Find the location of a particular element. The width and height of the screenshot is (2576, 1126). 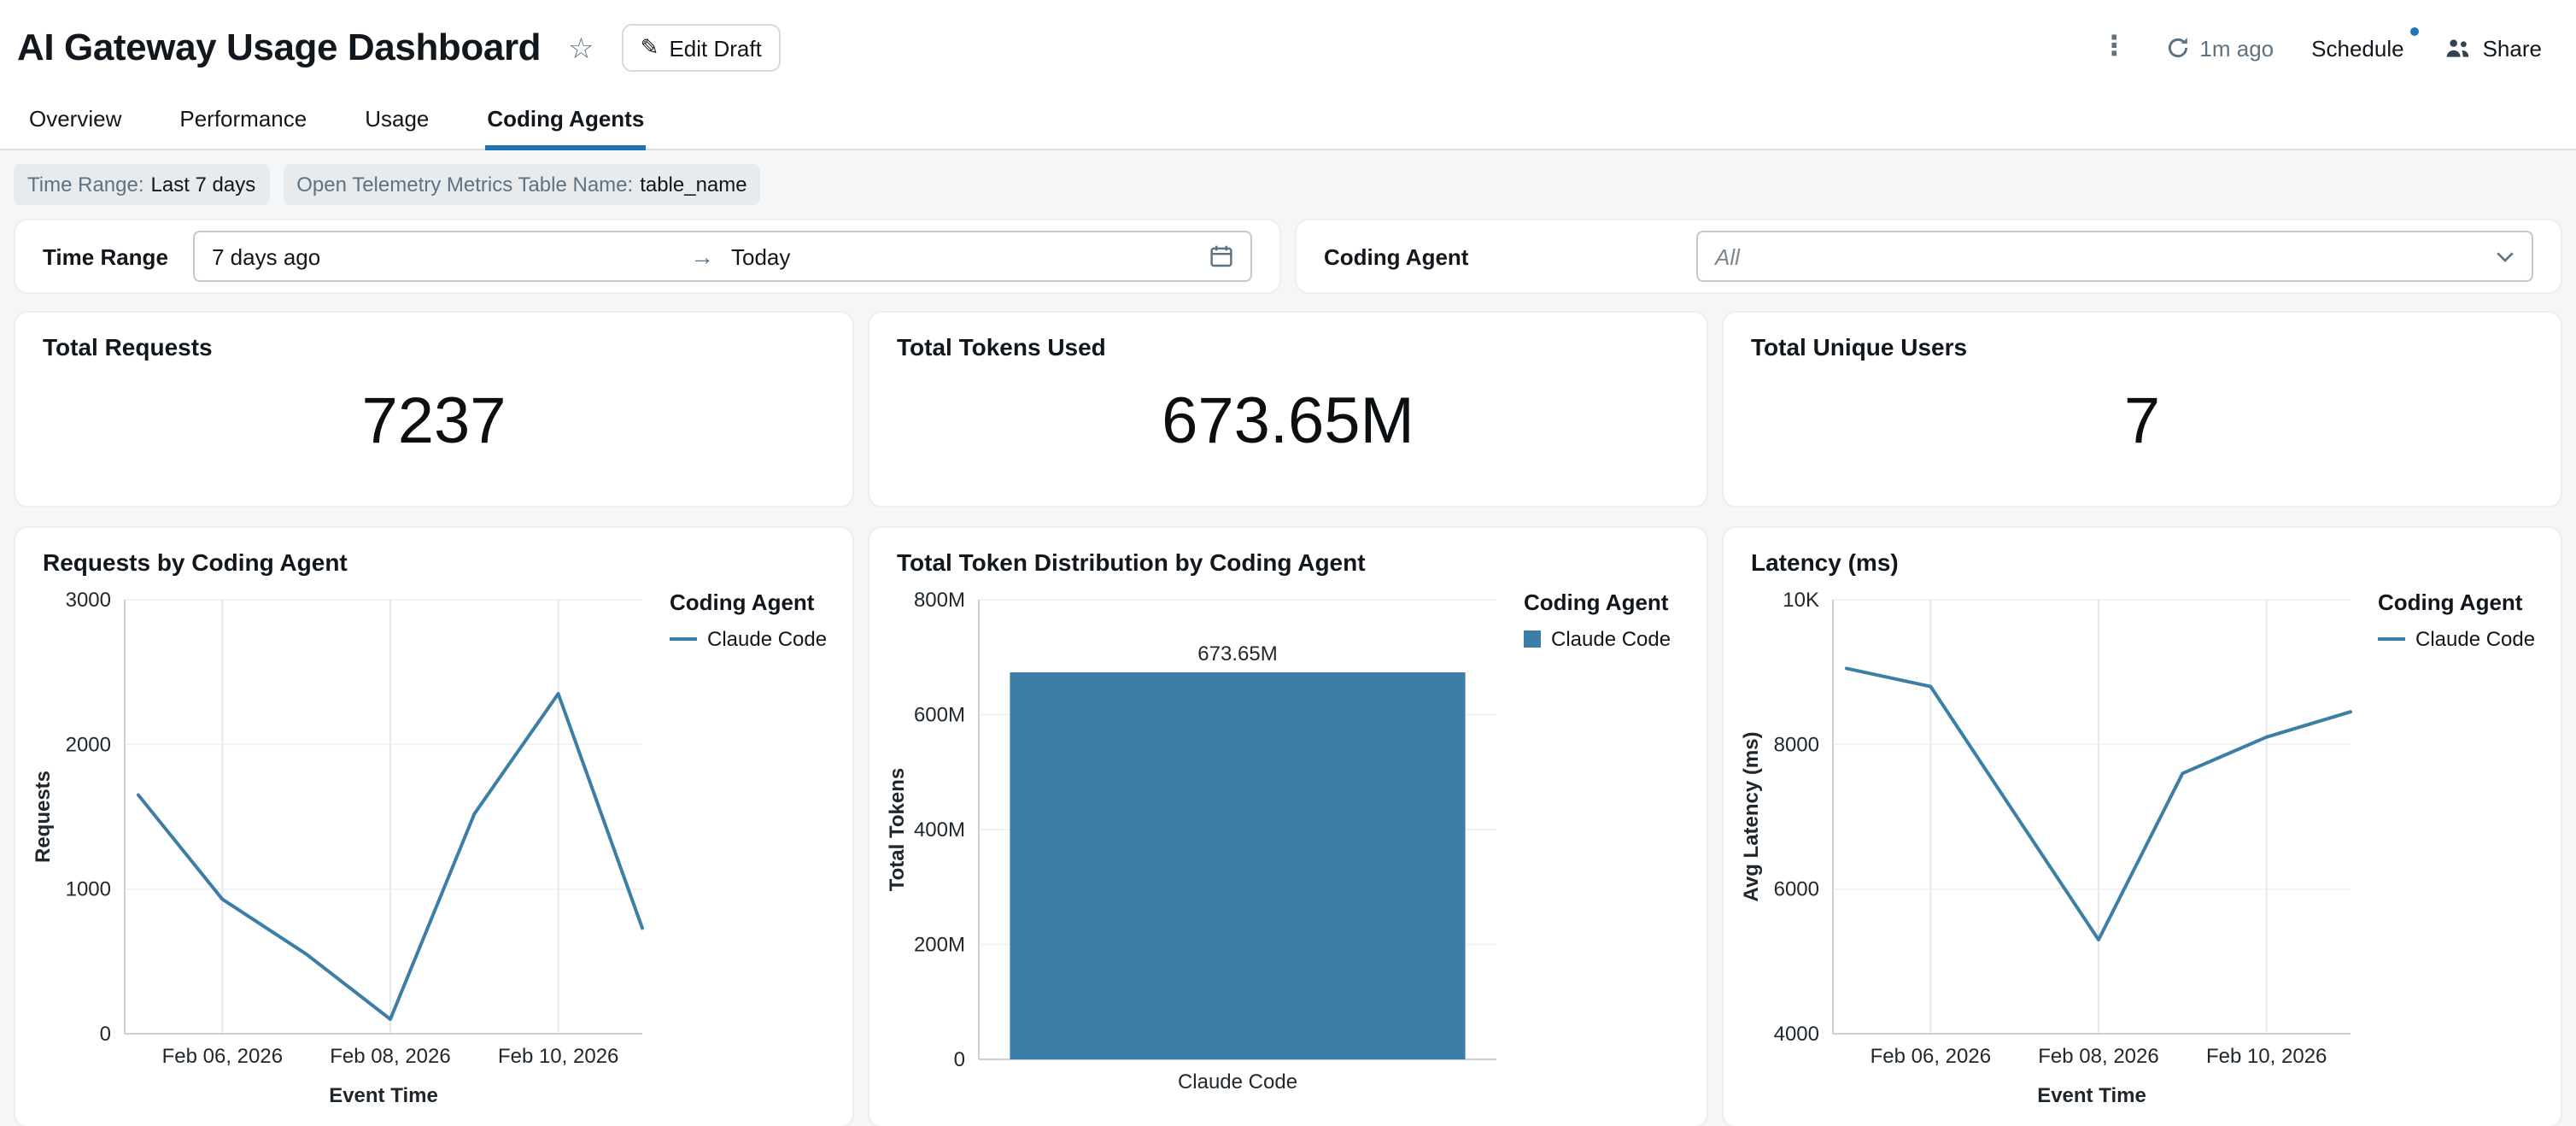

chart-title: Latency (ms) is located at coordinates (1825, 562).